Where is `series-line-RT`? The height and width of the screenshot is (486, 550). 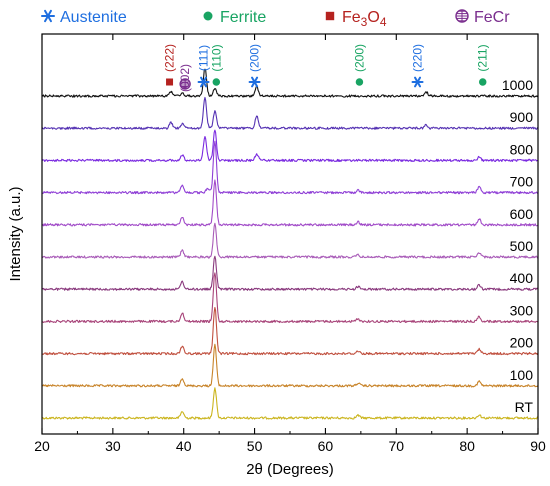
series-line-RT is located at coordinates (290, 403).